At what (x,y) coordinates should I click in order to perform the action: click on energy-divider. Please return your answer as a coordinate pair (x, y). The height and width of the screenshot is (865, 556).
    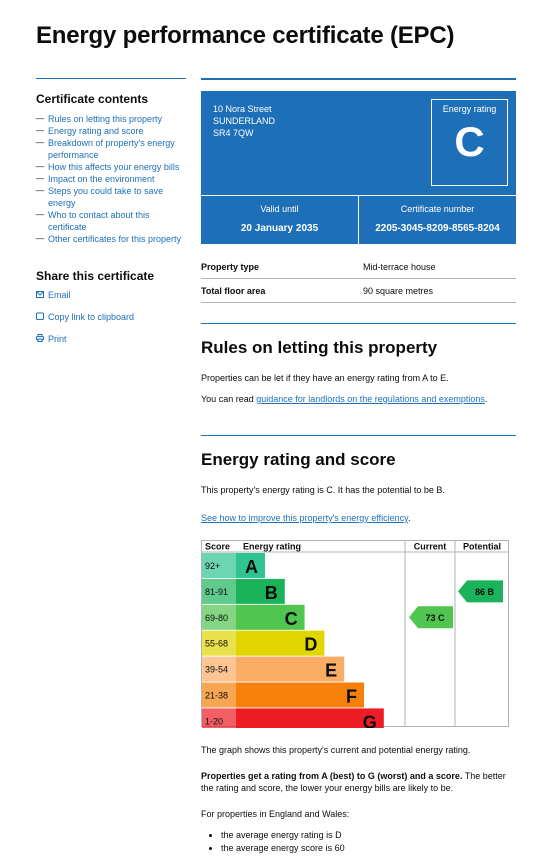
    Looking at the image, I should click on (358, 435).